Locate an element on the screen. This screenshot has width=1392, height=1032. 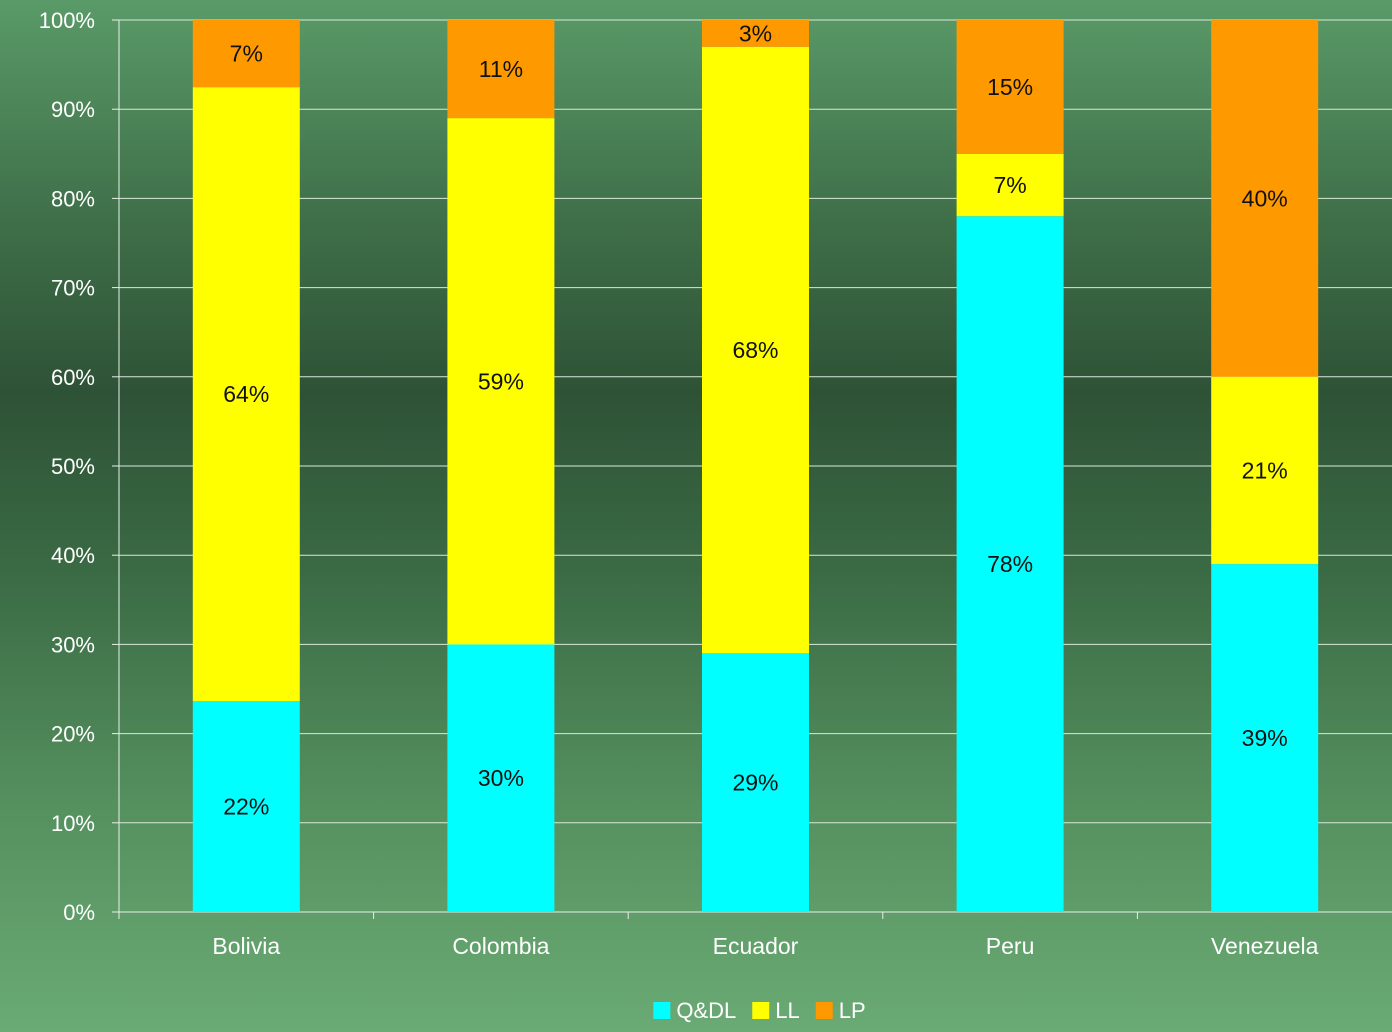
y-tick-label: 100% is located at coordinates (67, 20).